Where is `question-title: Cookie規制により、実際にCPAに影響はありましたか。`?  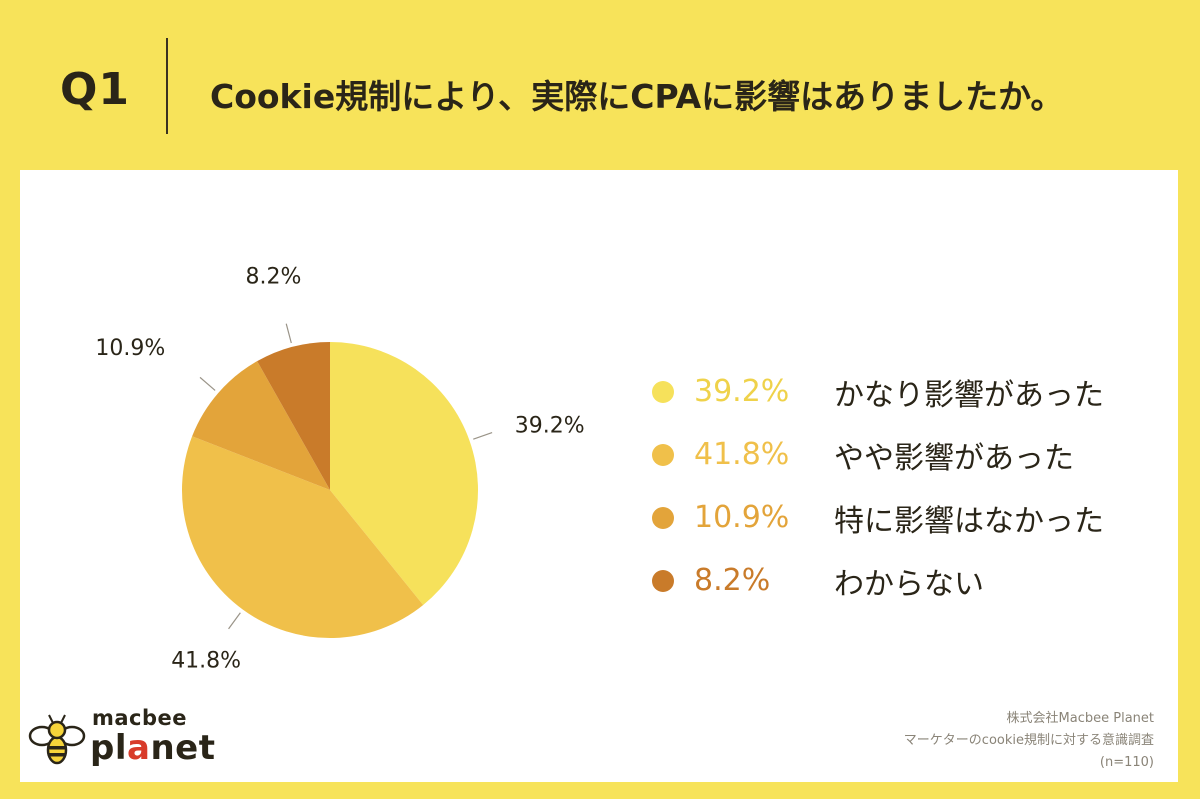
question-title: Cookie規制により、実際にCPAに影響はありましたか。 is located at coordinates (637, 96).